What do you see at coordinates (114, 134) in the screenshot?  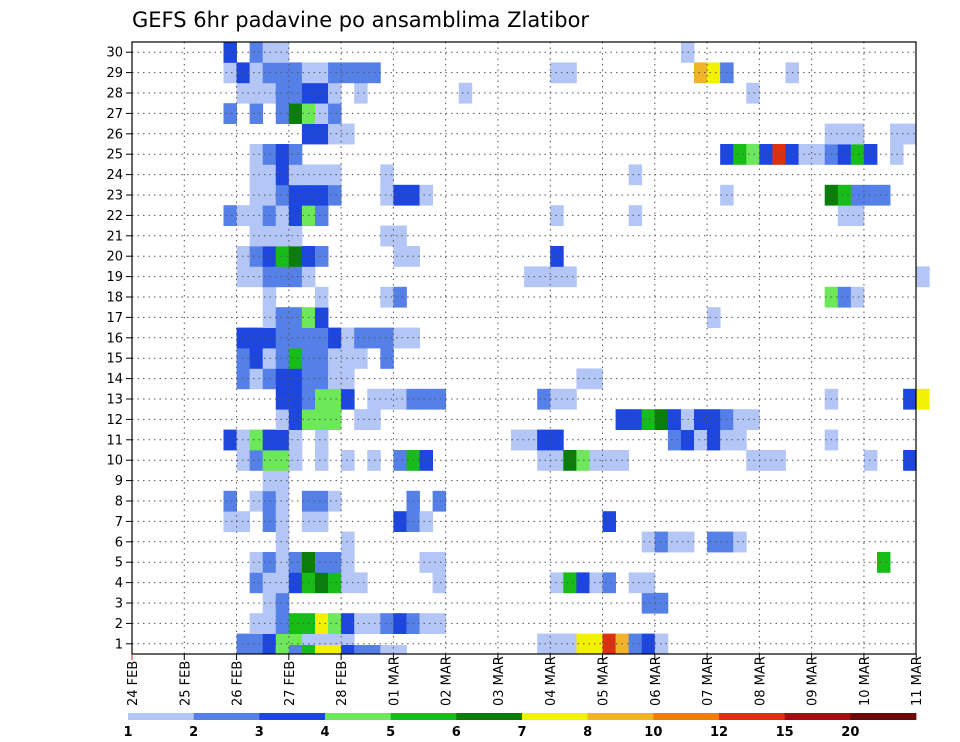 I see `y-tick-label: 26` at bounding box center [114, 134].